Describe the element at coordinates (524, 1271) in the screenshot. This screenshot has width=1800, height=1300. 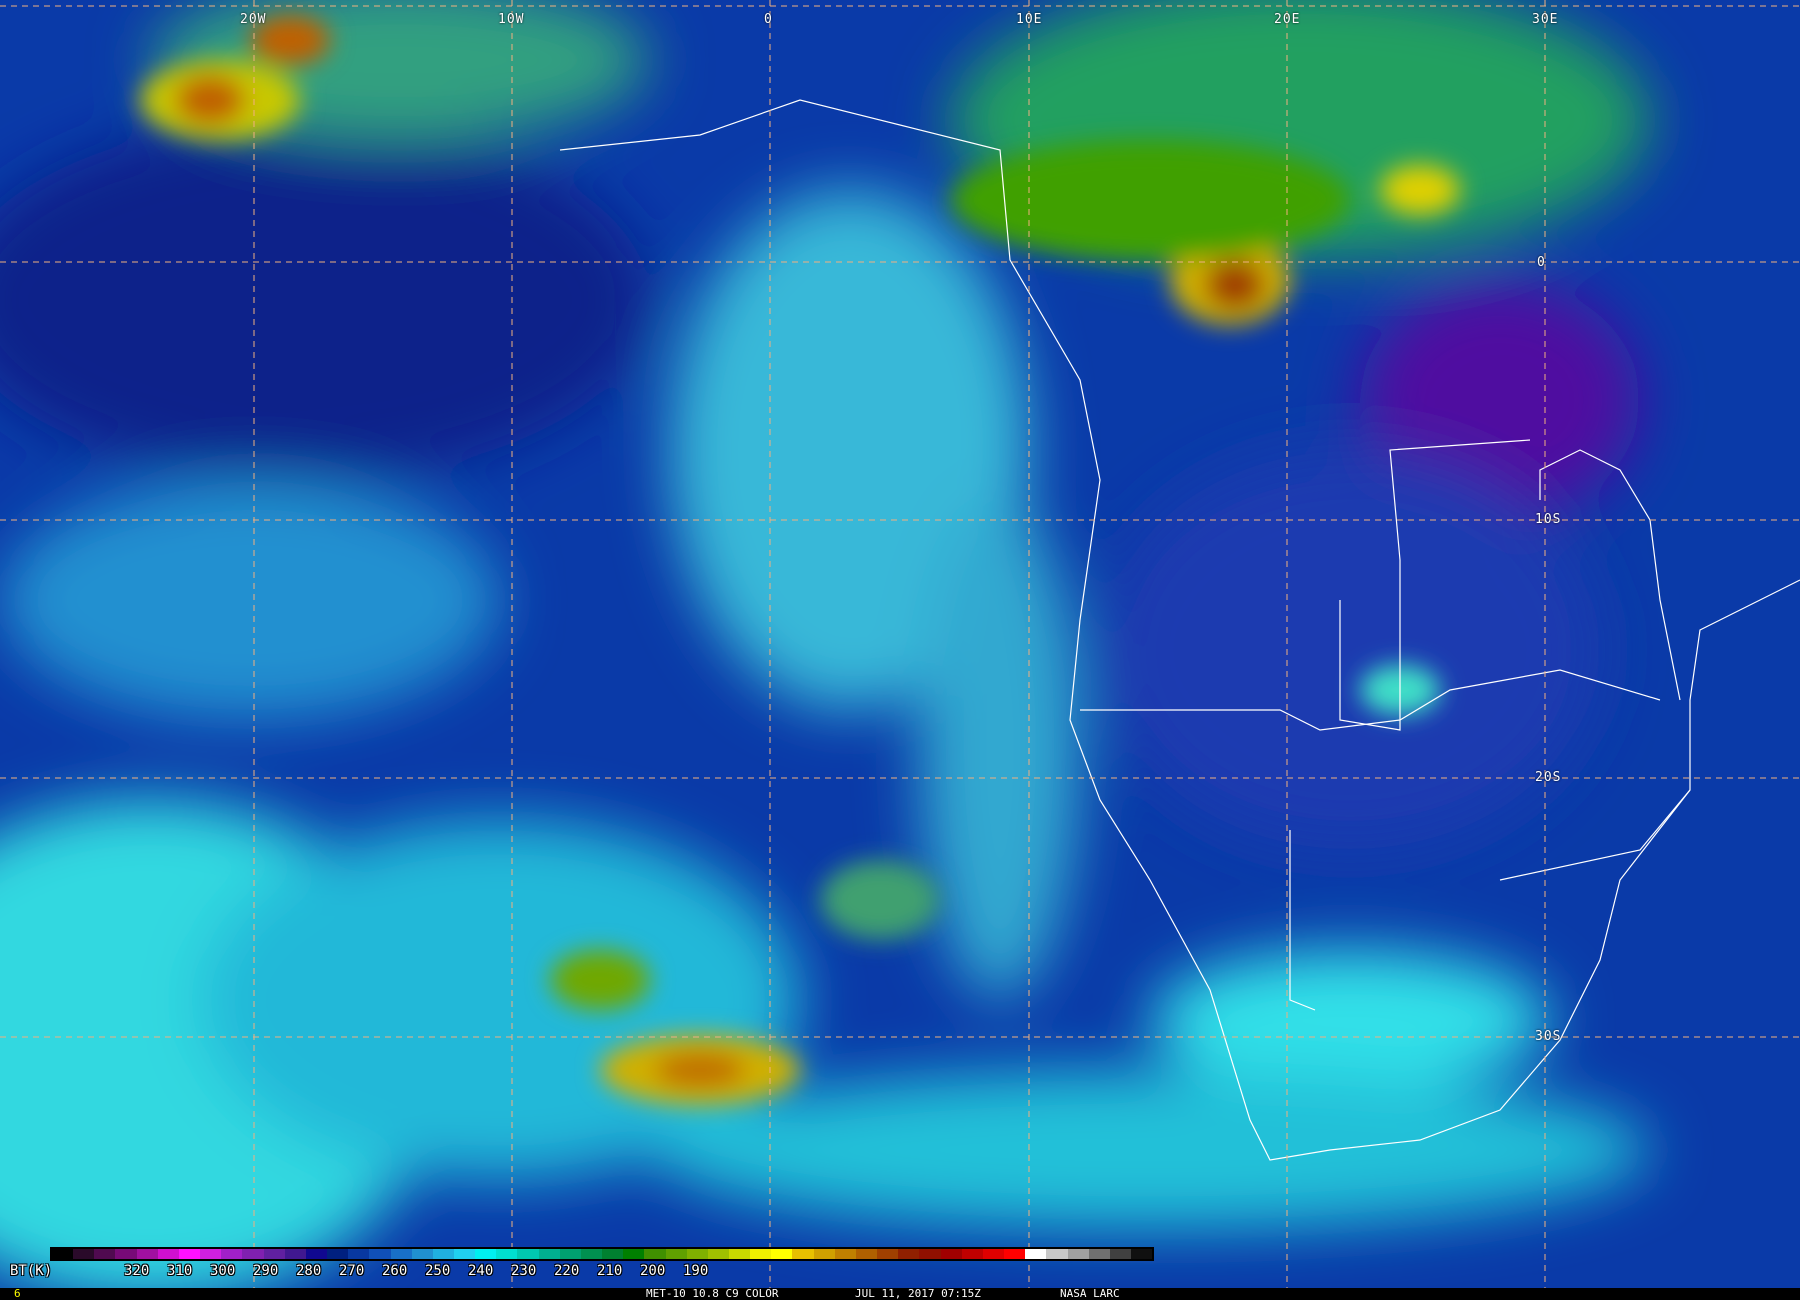
I see `colorbar-tick: 230` at that location.